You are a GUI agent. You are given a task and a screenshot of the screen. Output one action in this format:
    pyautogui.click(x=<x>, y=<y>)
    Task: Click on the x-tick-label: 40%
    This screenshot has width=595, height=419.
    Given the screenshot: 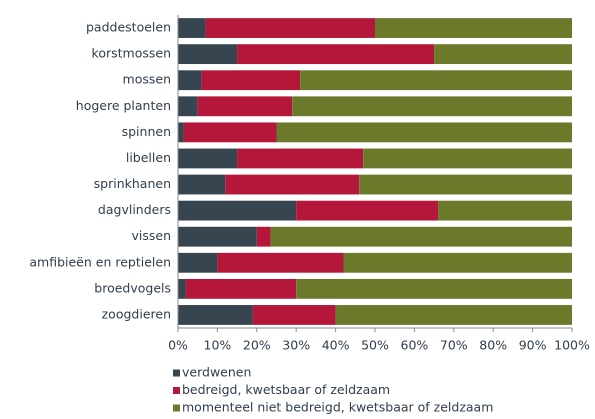 What is the action you would take?
    pyautogui.click(x=336, y=345)
    